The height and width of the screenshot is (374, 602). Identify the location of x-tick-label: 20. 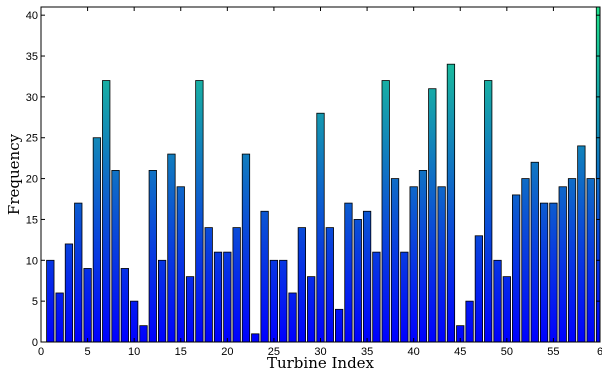
(227, 352).